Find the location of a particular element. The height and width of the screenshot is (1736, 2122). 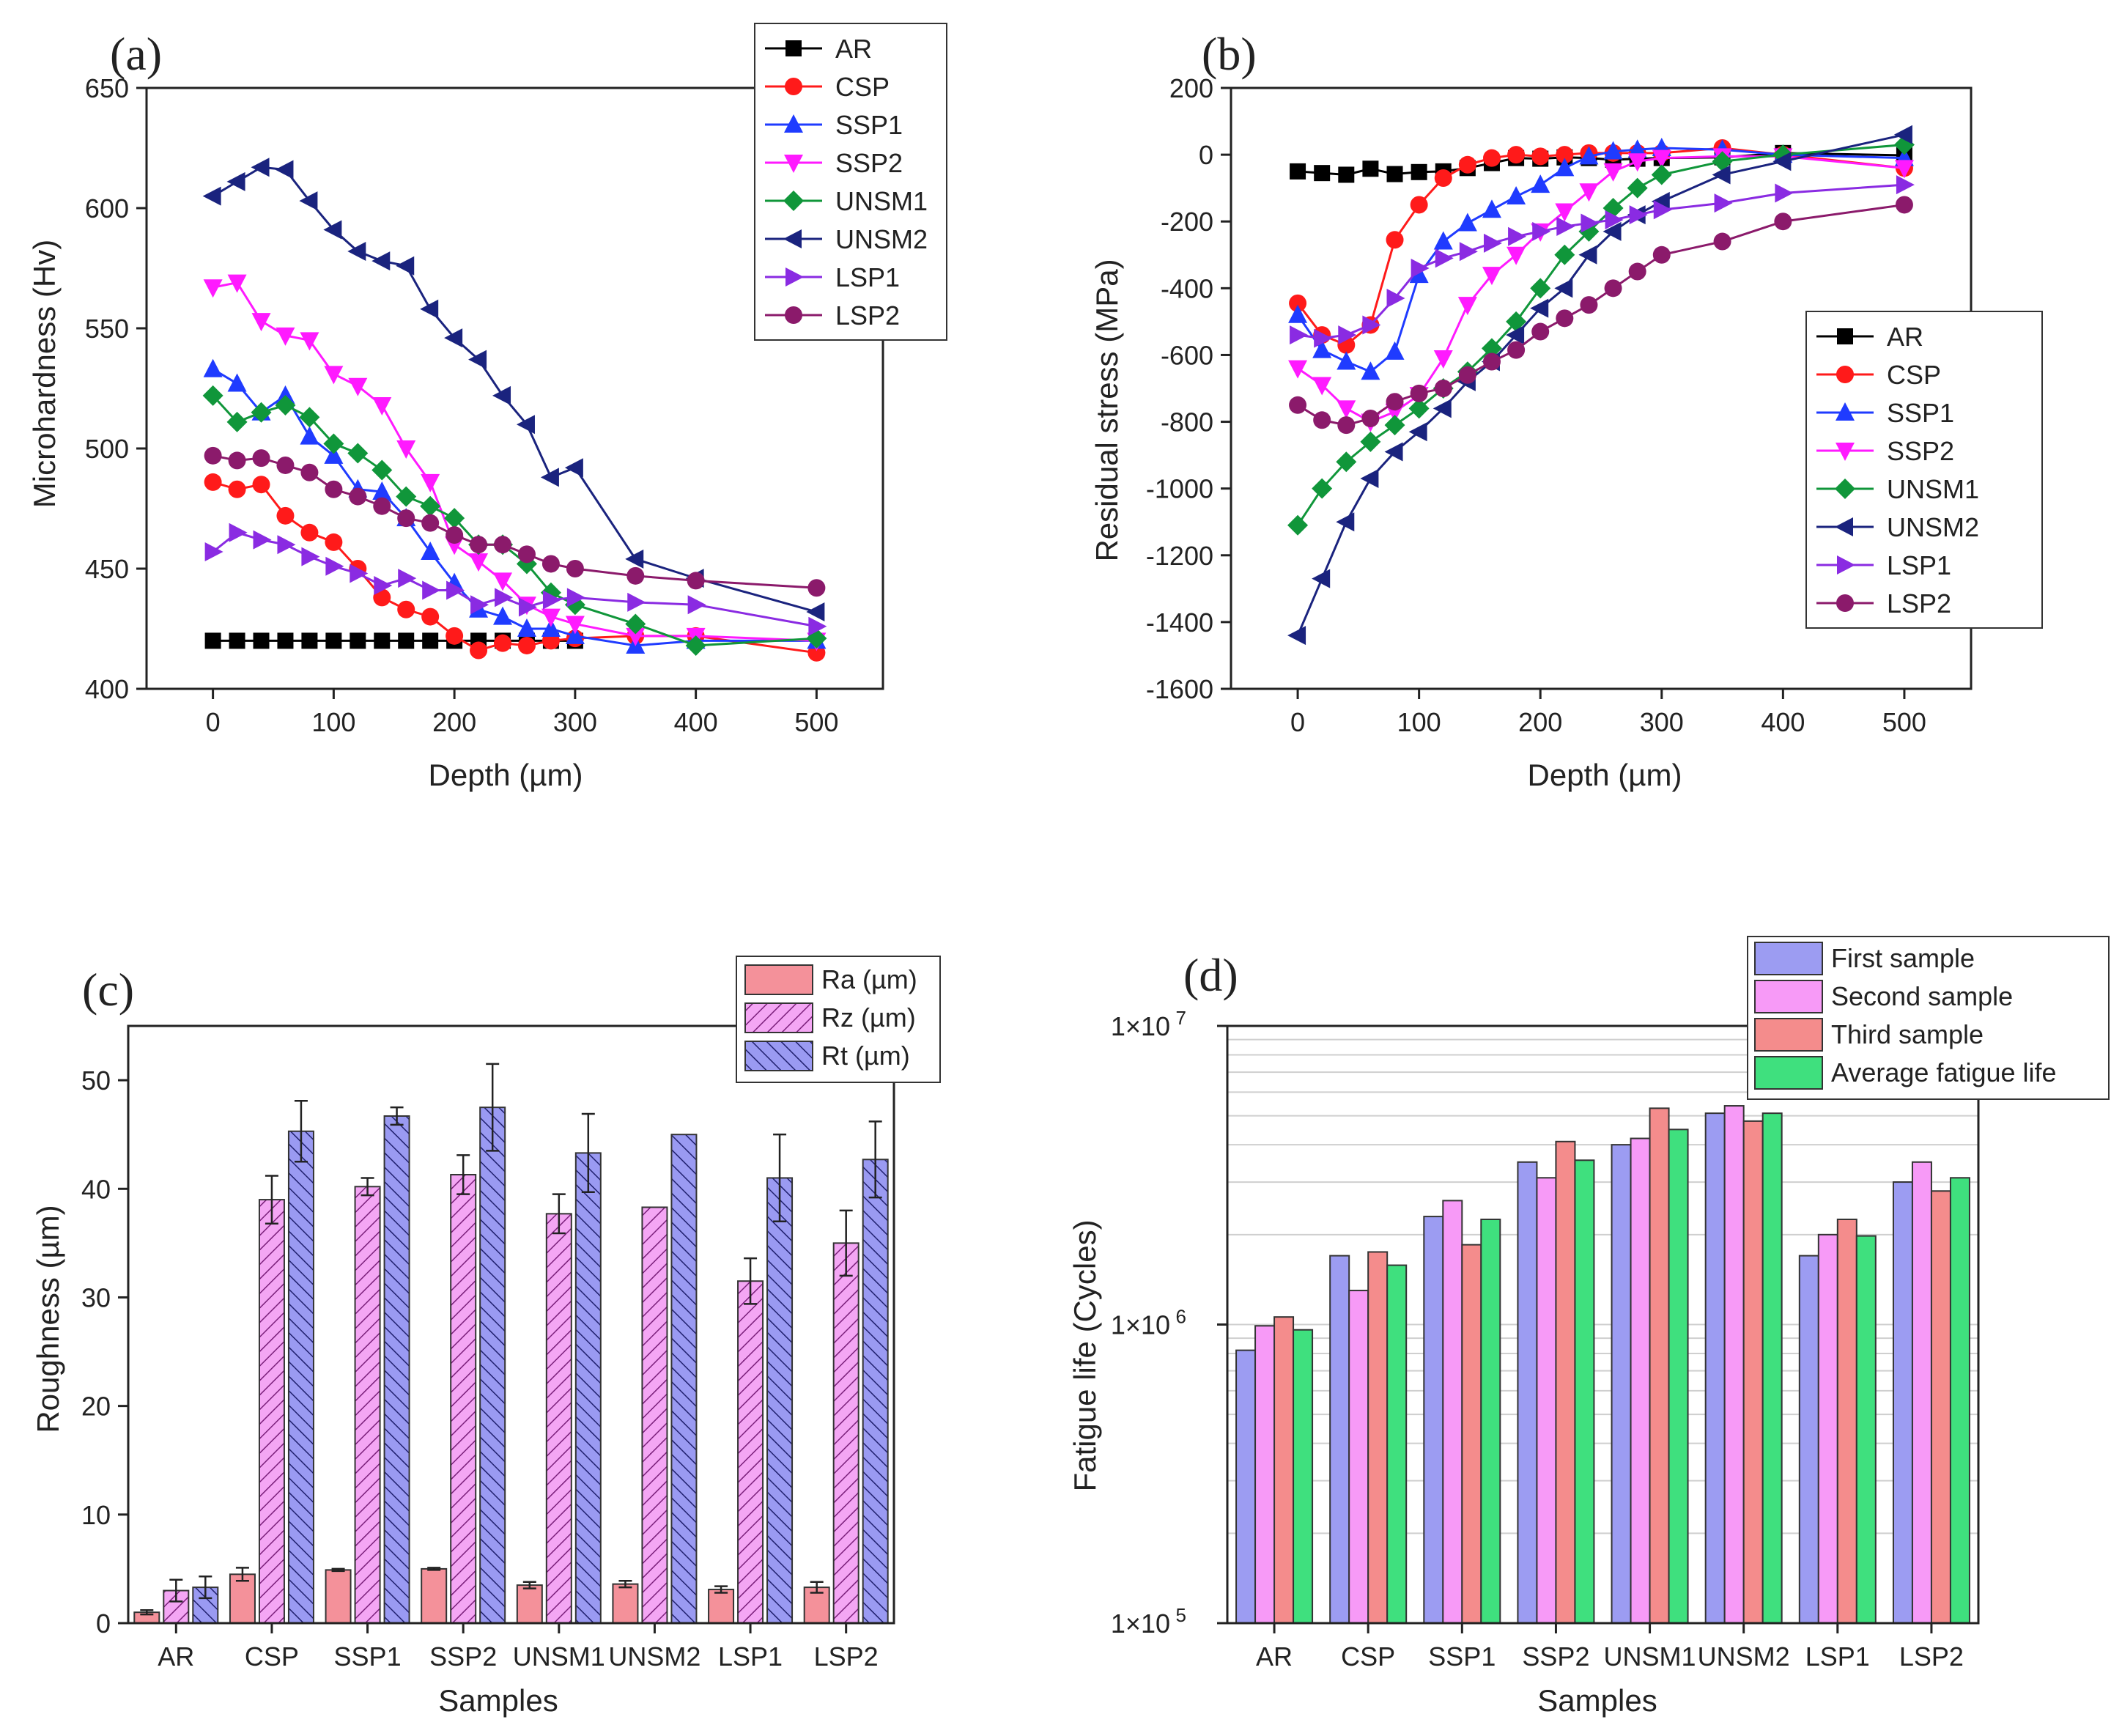

panel-a-legend-entry-unsm1: UNSM1 is located at coordinates (846, 201).